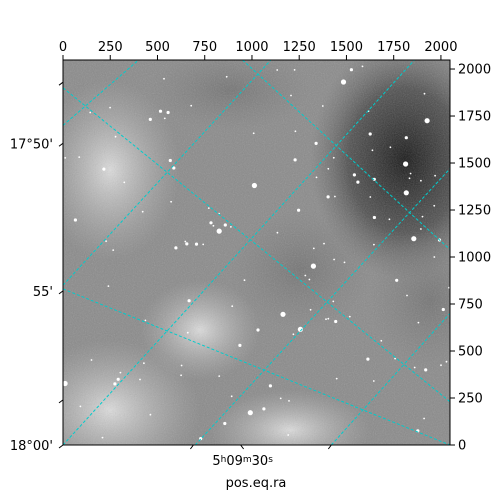 The image size is (500, 500). What do you see at coordinates (63, 47) in the screenshot?
I see `top-tick-label: 0` at bounding box center [63, 47].